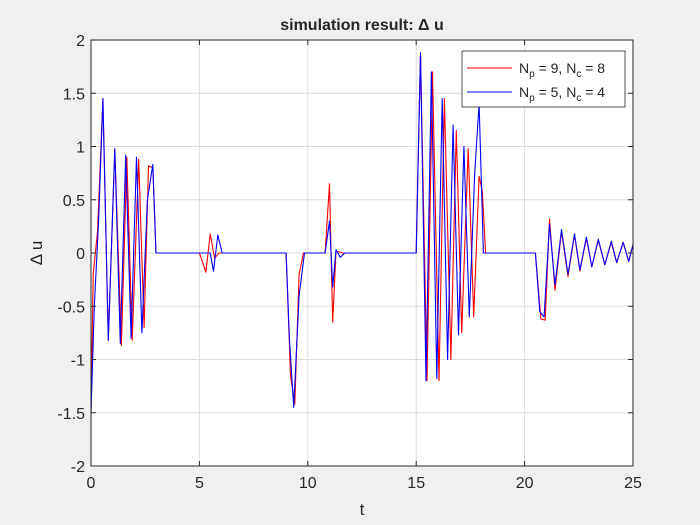  Describe the element at coordinates (362, 509) in the screenshot. I see `x-axis-label: t` at that location.